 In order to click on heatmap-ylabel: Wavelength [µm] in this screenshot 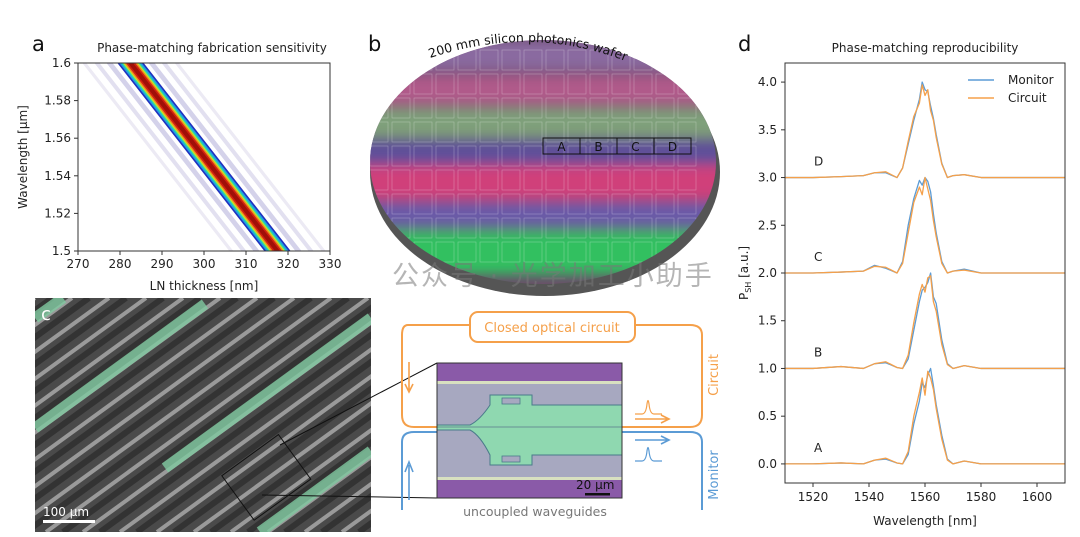, I will do `click(23, 157)`.